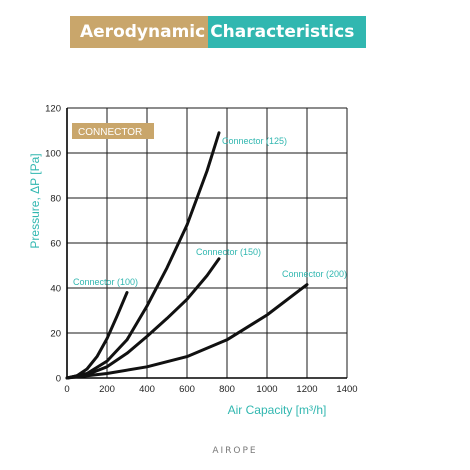 This screenshot has height=470, width=470. Describe the element at coordinates (110, 132) in the screenshot. I see `legend-label: CONNECTOR` at that location.